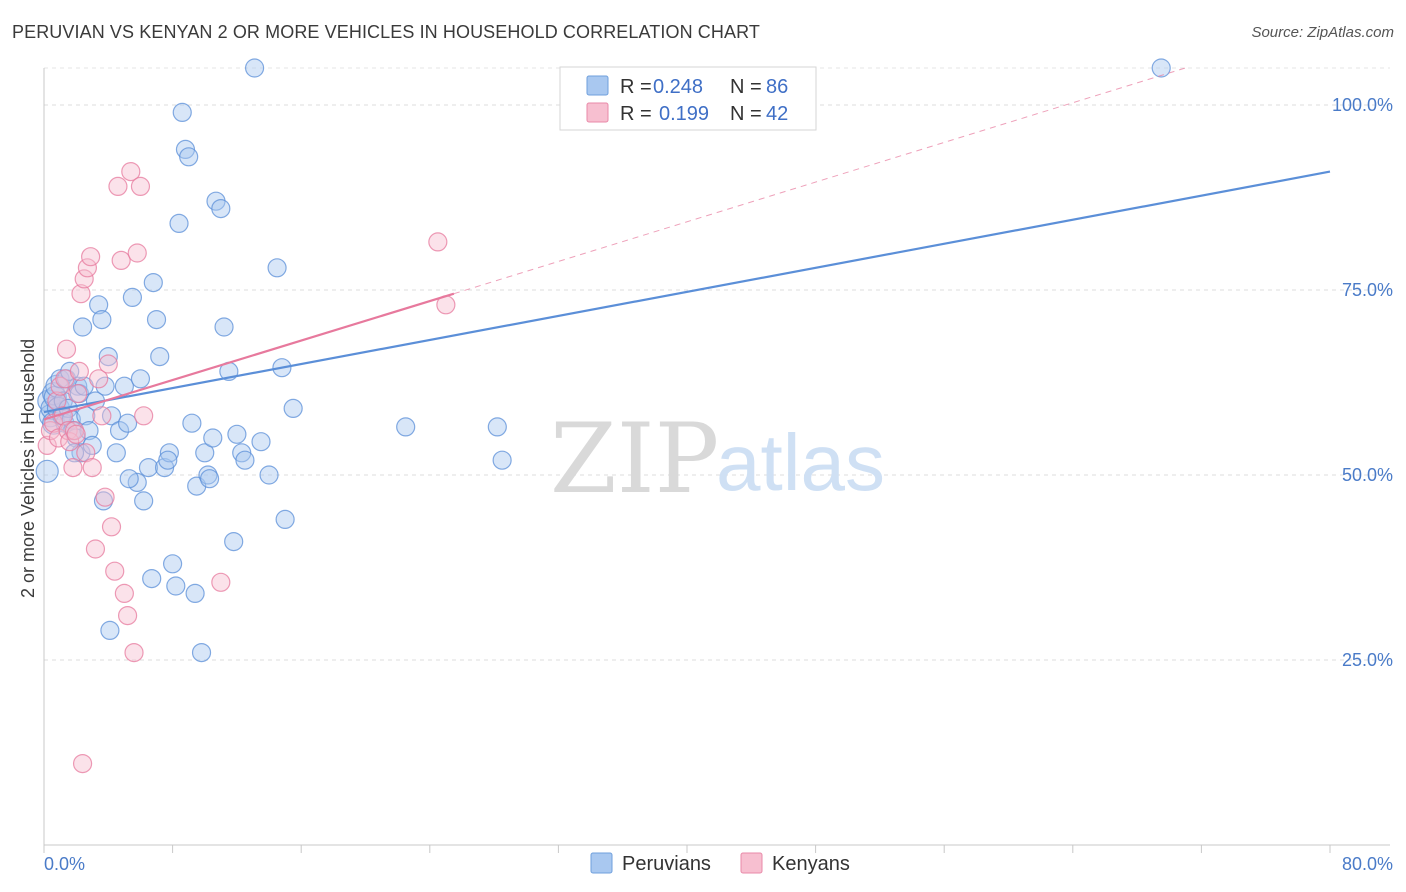 The image size is (1406, 892). What do you see at coordinates (249, 356) in the screenshot?
I see `kenyans-trend-line` at bounding box center [249, 356].